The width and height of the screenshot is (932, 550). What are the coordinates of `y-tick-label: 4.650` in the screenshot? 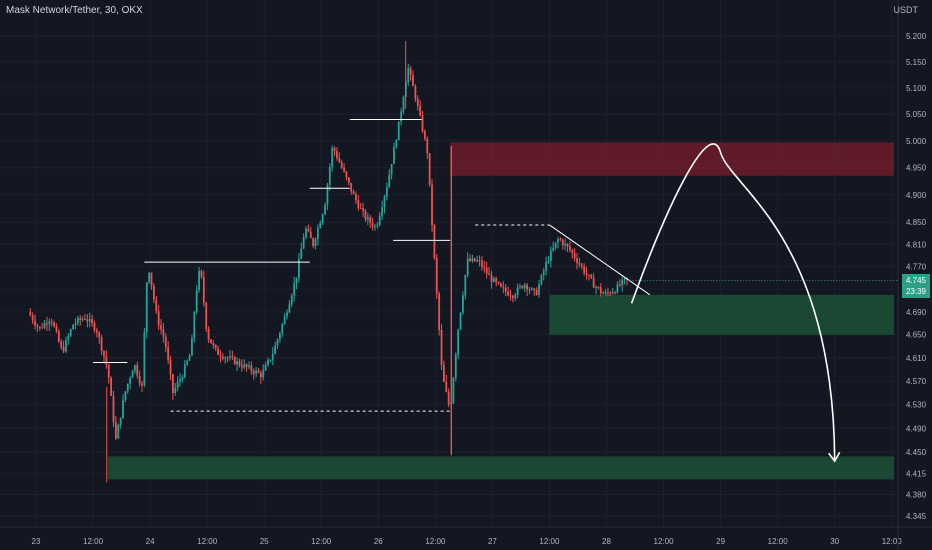 It's located at (916, 335).